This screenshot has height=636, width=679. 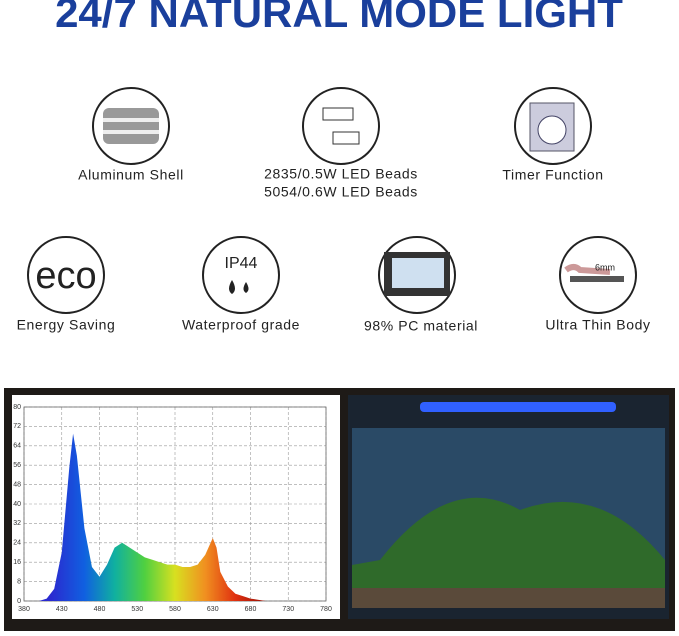 I want to click on y-tick-label: 32, so click(x=17, y=523).